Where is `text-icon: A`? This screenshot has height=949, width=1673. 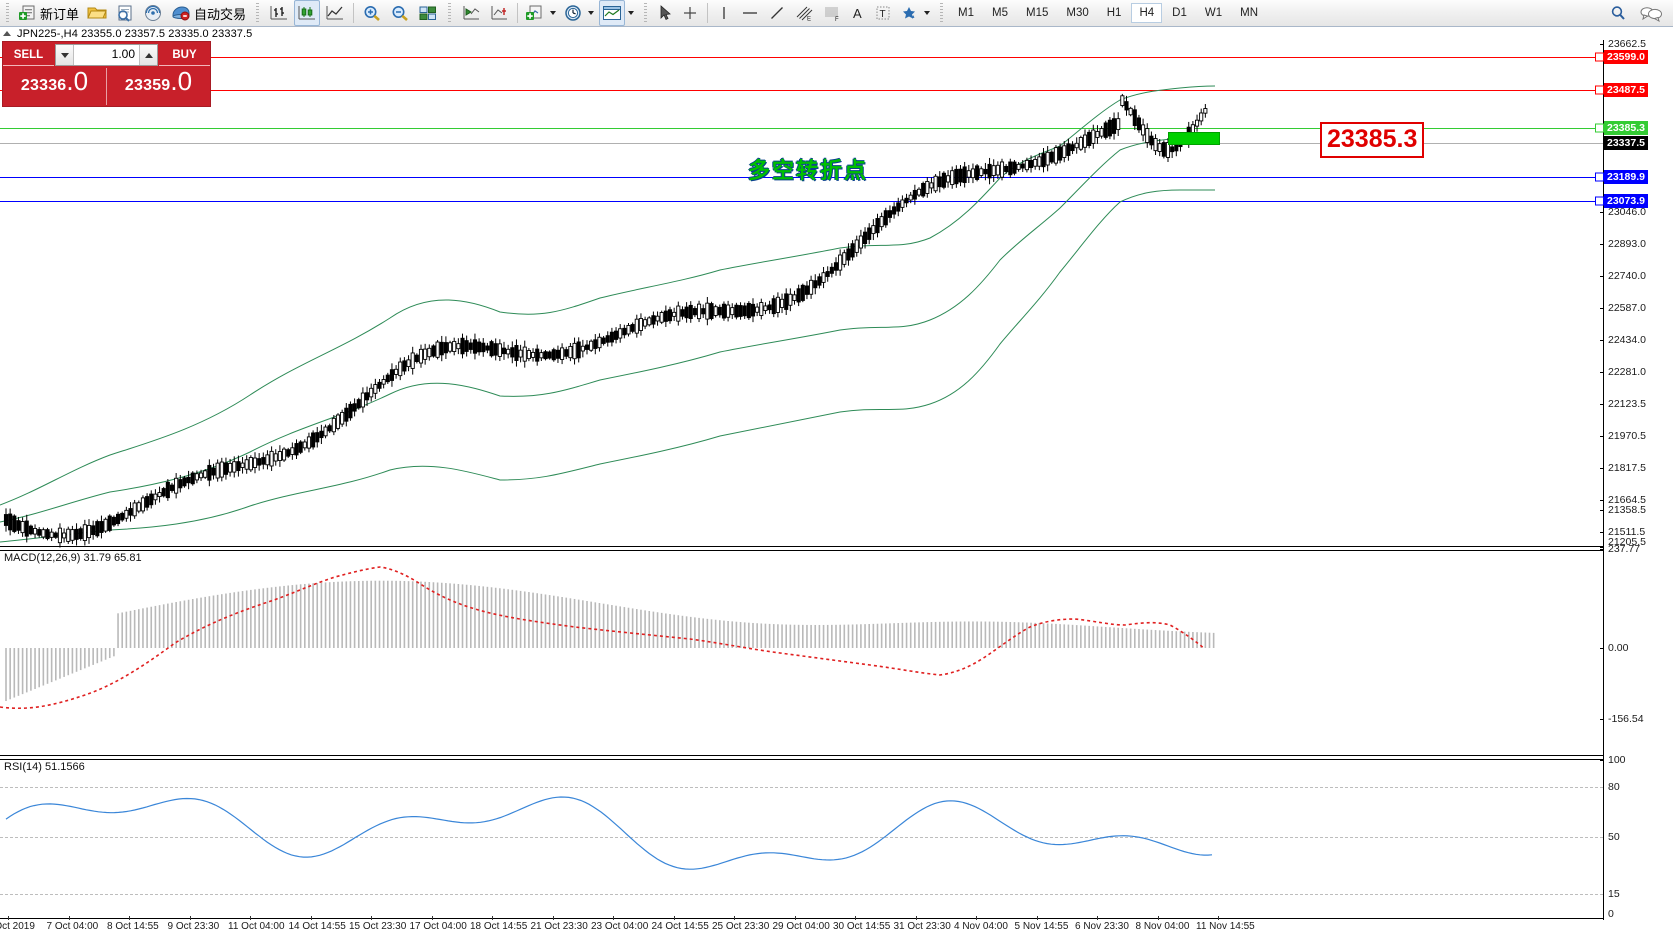 text-icon: A is located at coordinates (857, 13).